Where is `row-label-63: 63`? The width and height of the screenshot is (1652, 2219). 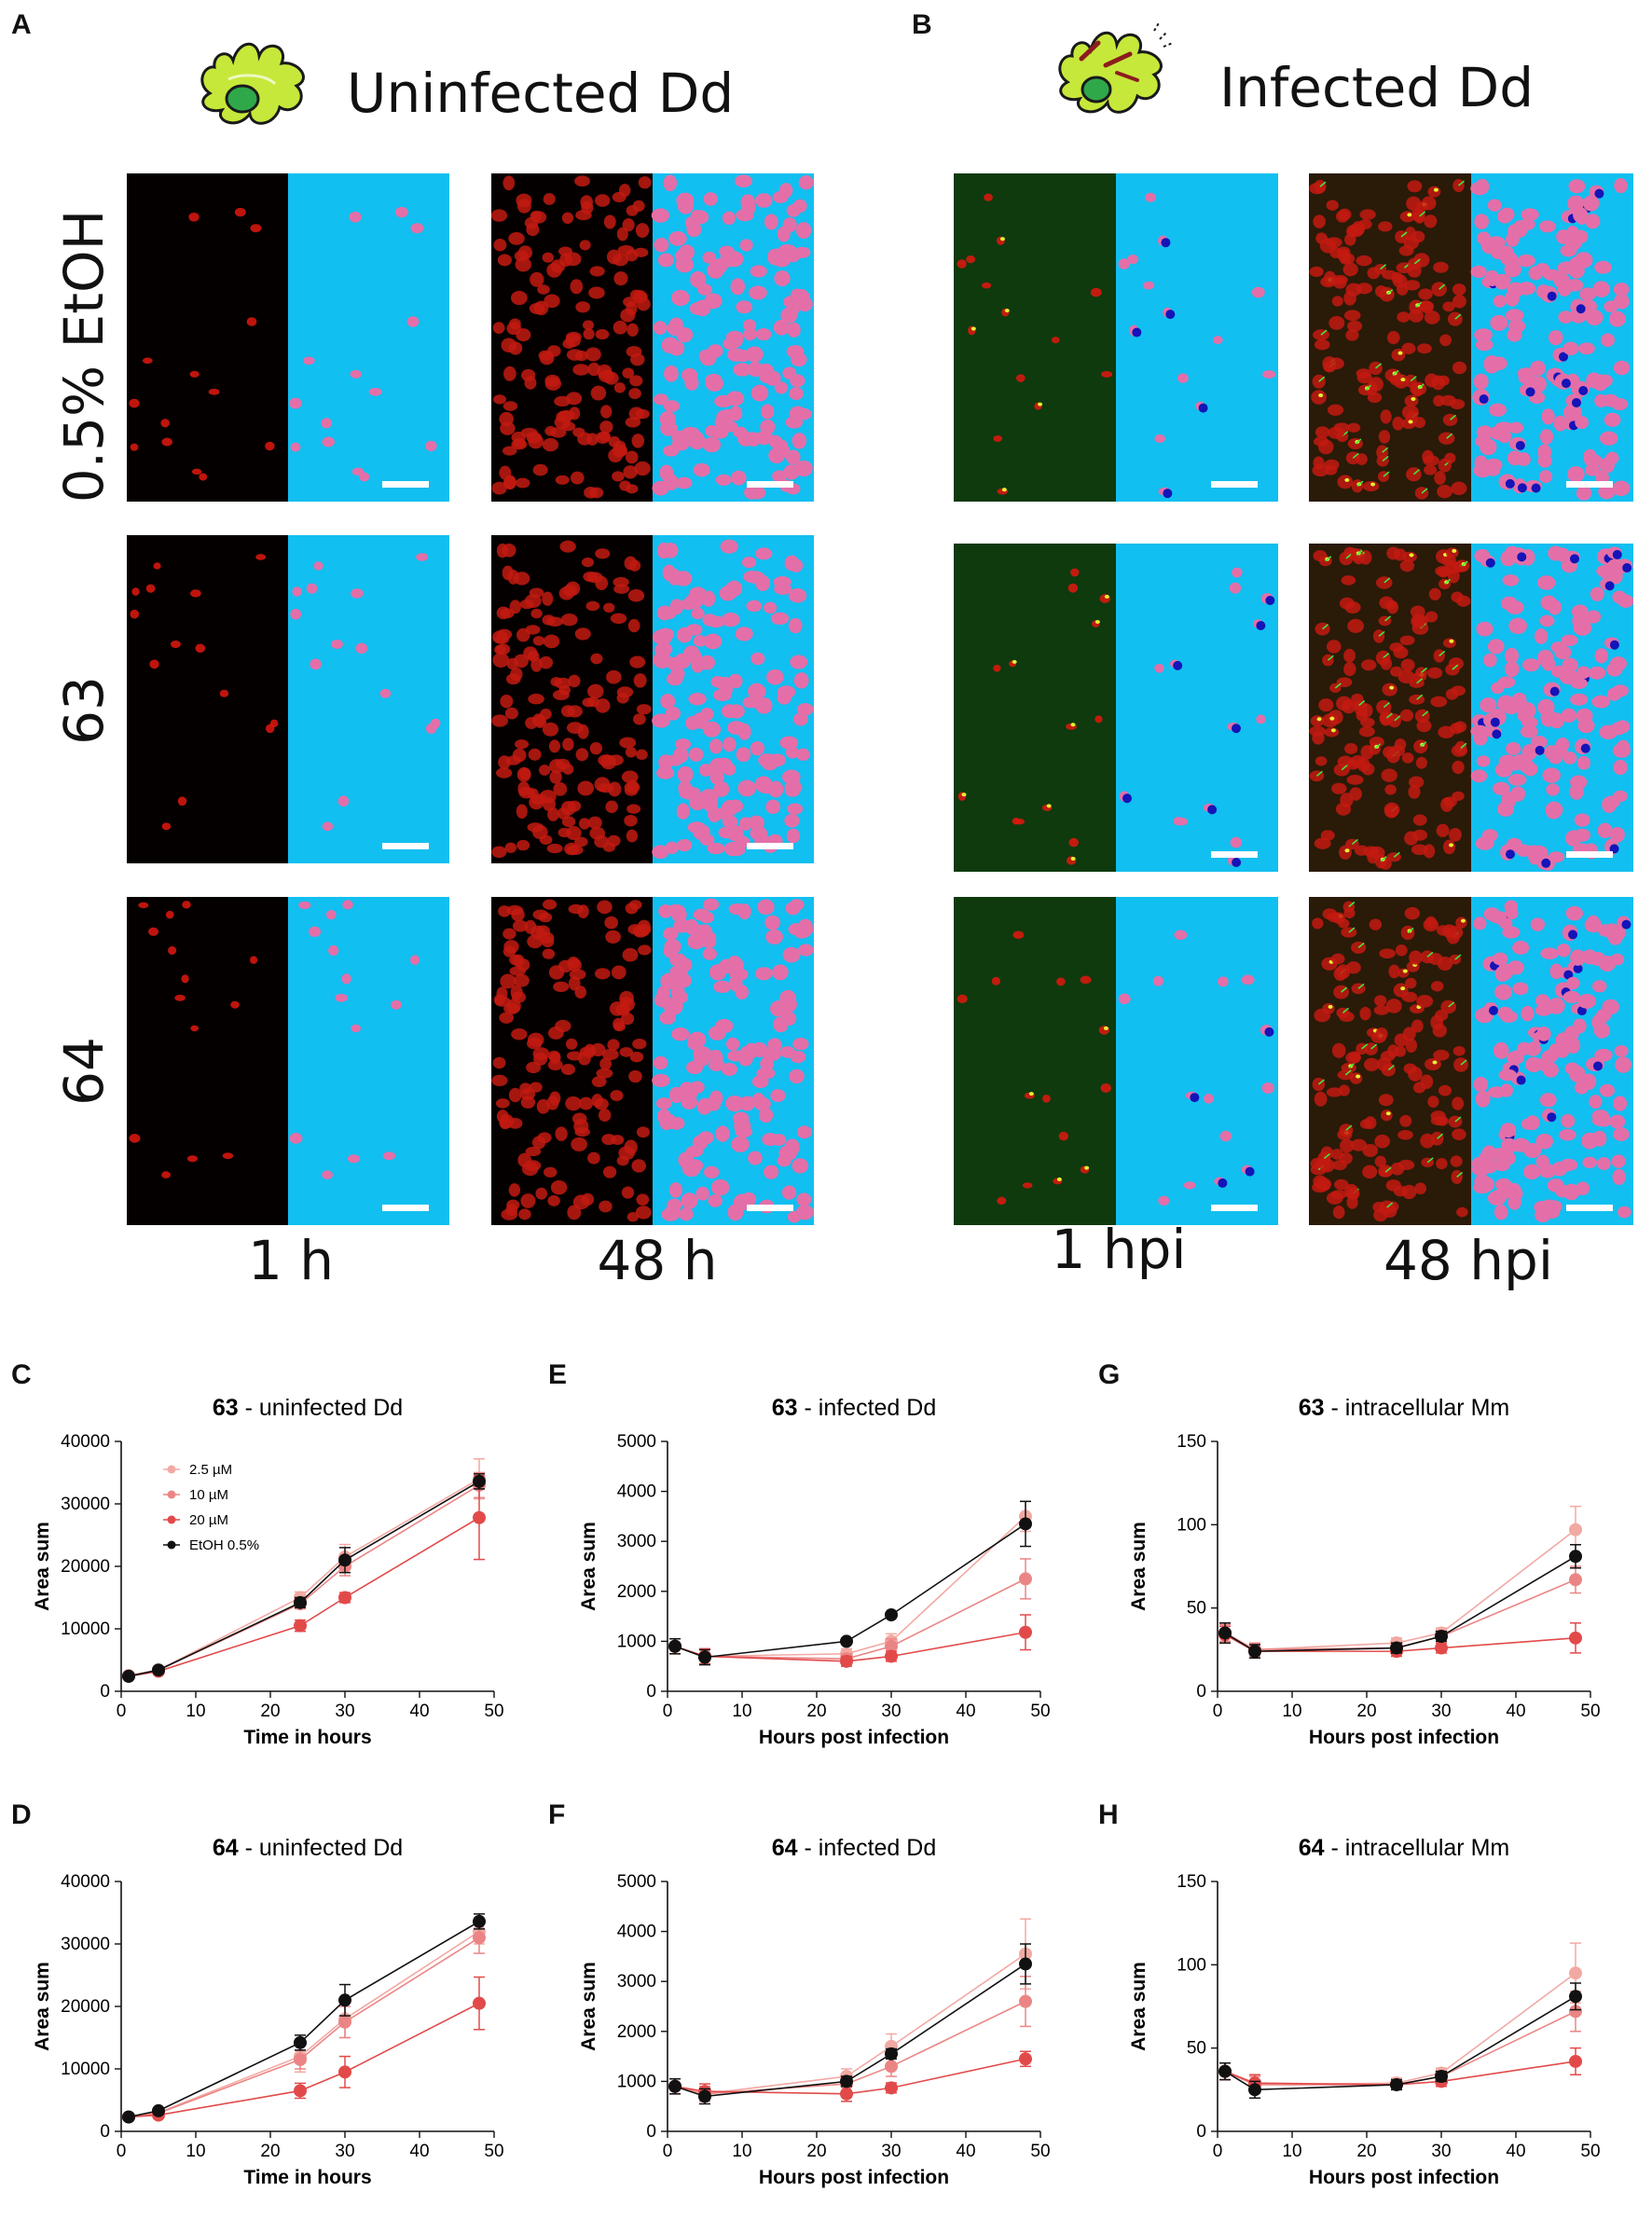 row-label-63: 63 is located at coordinates (84, 710).